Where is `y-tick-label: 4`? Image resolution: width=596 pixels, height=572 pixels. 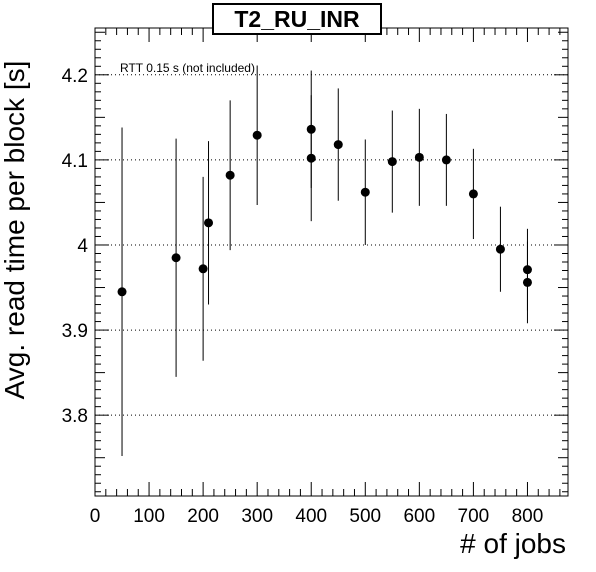
y-tick-label: 4 is located at coordinates (82, 246).